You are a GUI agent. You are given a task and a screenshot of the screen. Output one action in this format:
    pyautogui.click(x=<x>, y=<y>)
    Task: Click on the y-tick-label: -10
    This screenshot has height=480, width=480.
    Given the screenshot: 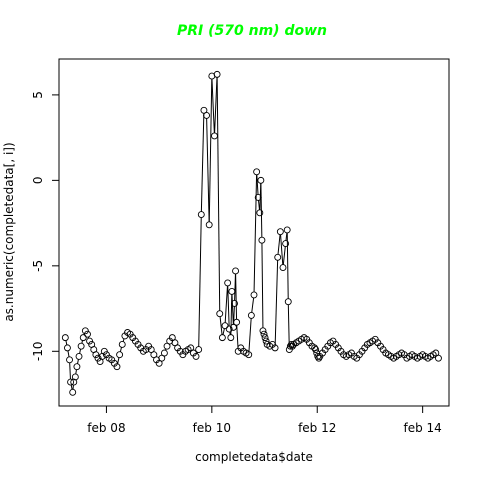 What is the action you would take?
    pyautogui.click(x=38, y=351)
    